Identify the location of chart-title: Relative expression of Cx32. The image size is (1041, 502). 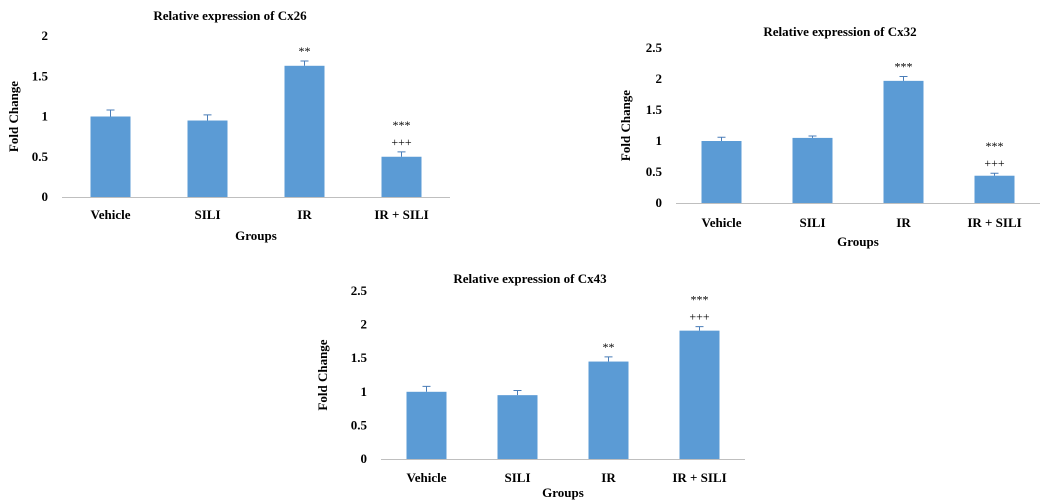
(839, 31).